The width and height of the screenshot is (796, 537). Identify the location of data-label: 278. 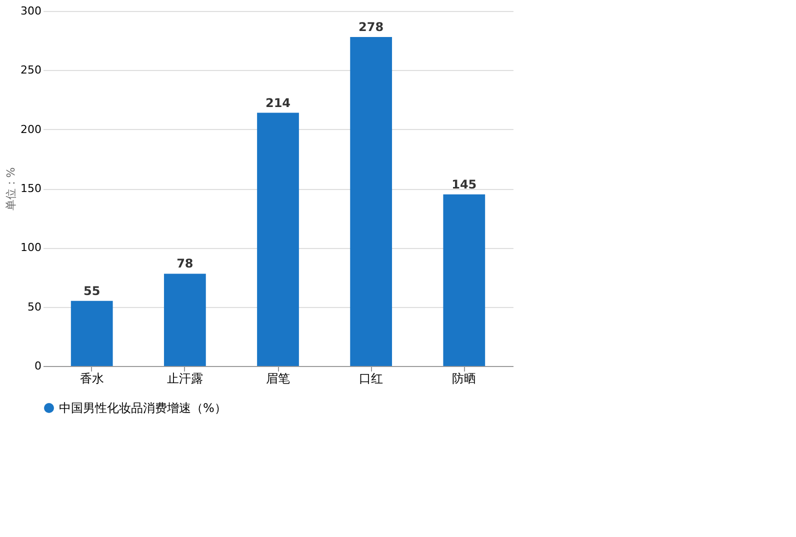
(371, 27).